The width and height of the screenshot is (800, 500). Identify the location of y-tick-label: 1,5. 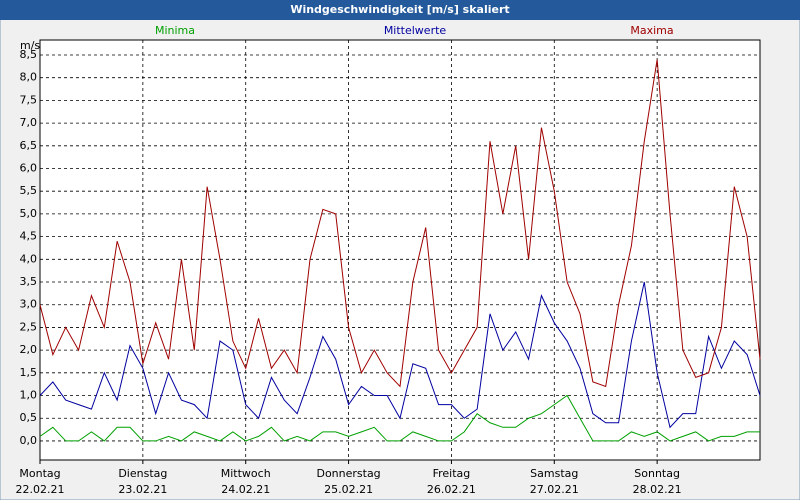
(29, 372).